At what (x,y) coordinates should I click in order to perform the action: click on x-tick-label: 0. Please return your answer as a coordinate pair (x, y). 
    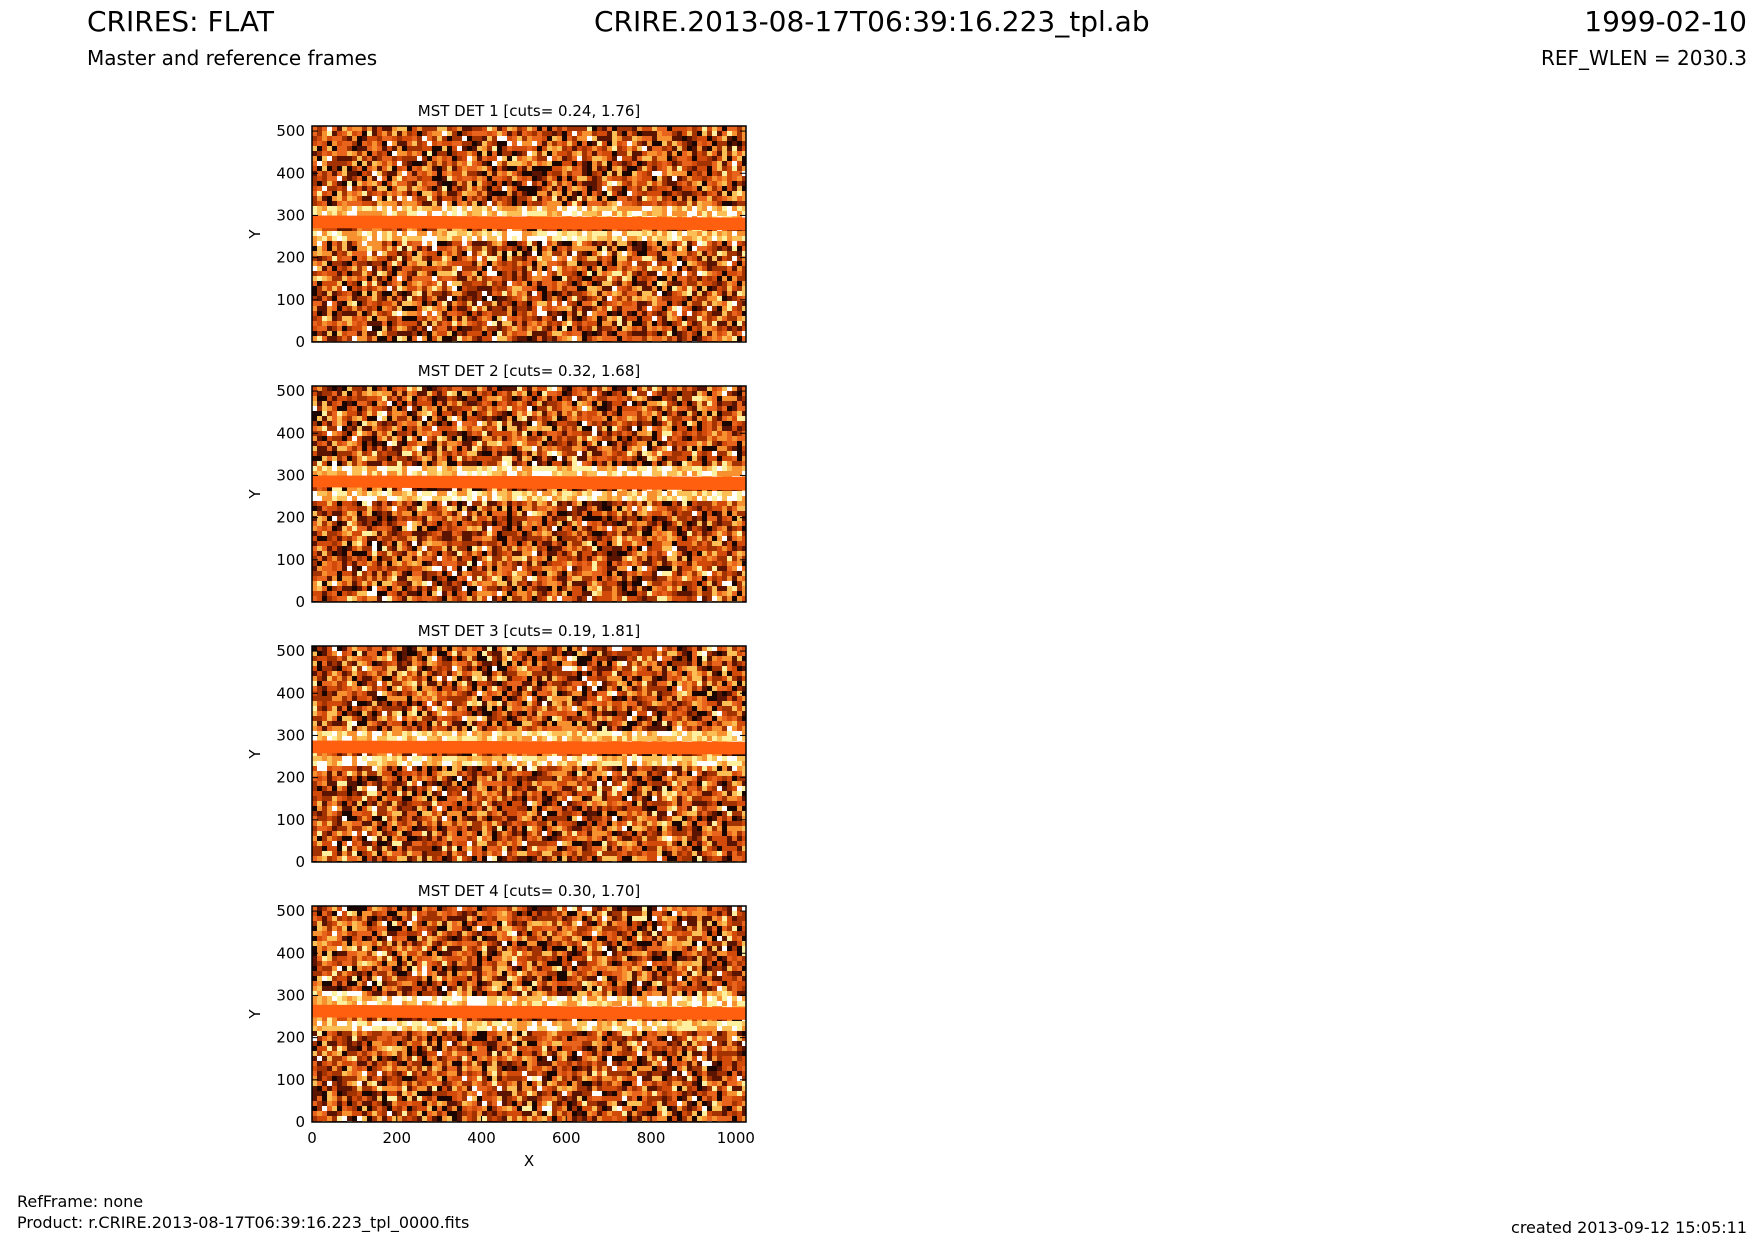
    Looking at the image, I should click on (312, 1138).